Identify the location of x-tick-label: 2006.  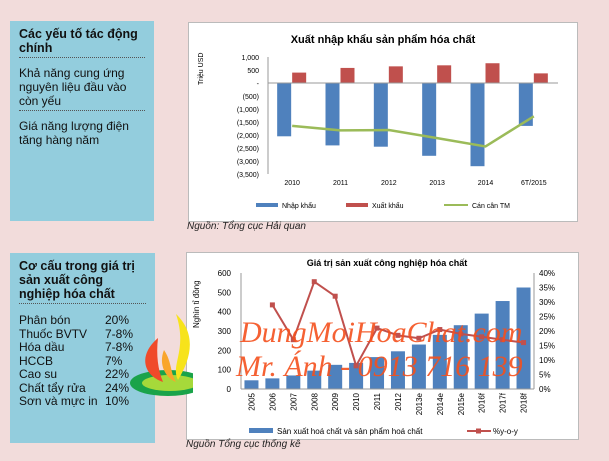
(272, 401).